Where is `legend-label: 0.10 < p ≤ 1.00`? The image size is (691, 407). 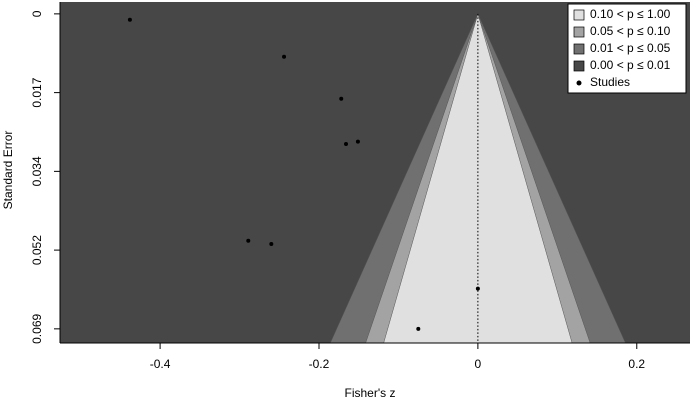 legend-label: 0.10 < p ≤ 1.00 is located at coordinates (630, 14).